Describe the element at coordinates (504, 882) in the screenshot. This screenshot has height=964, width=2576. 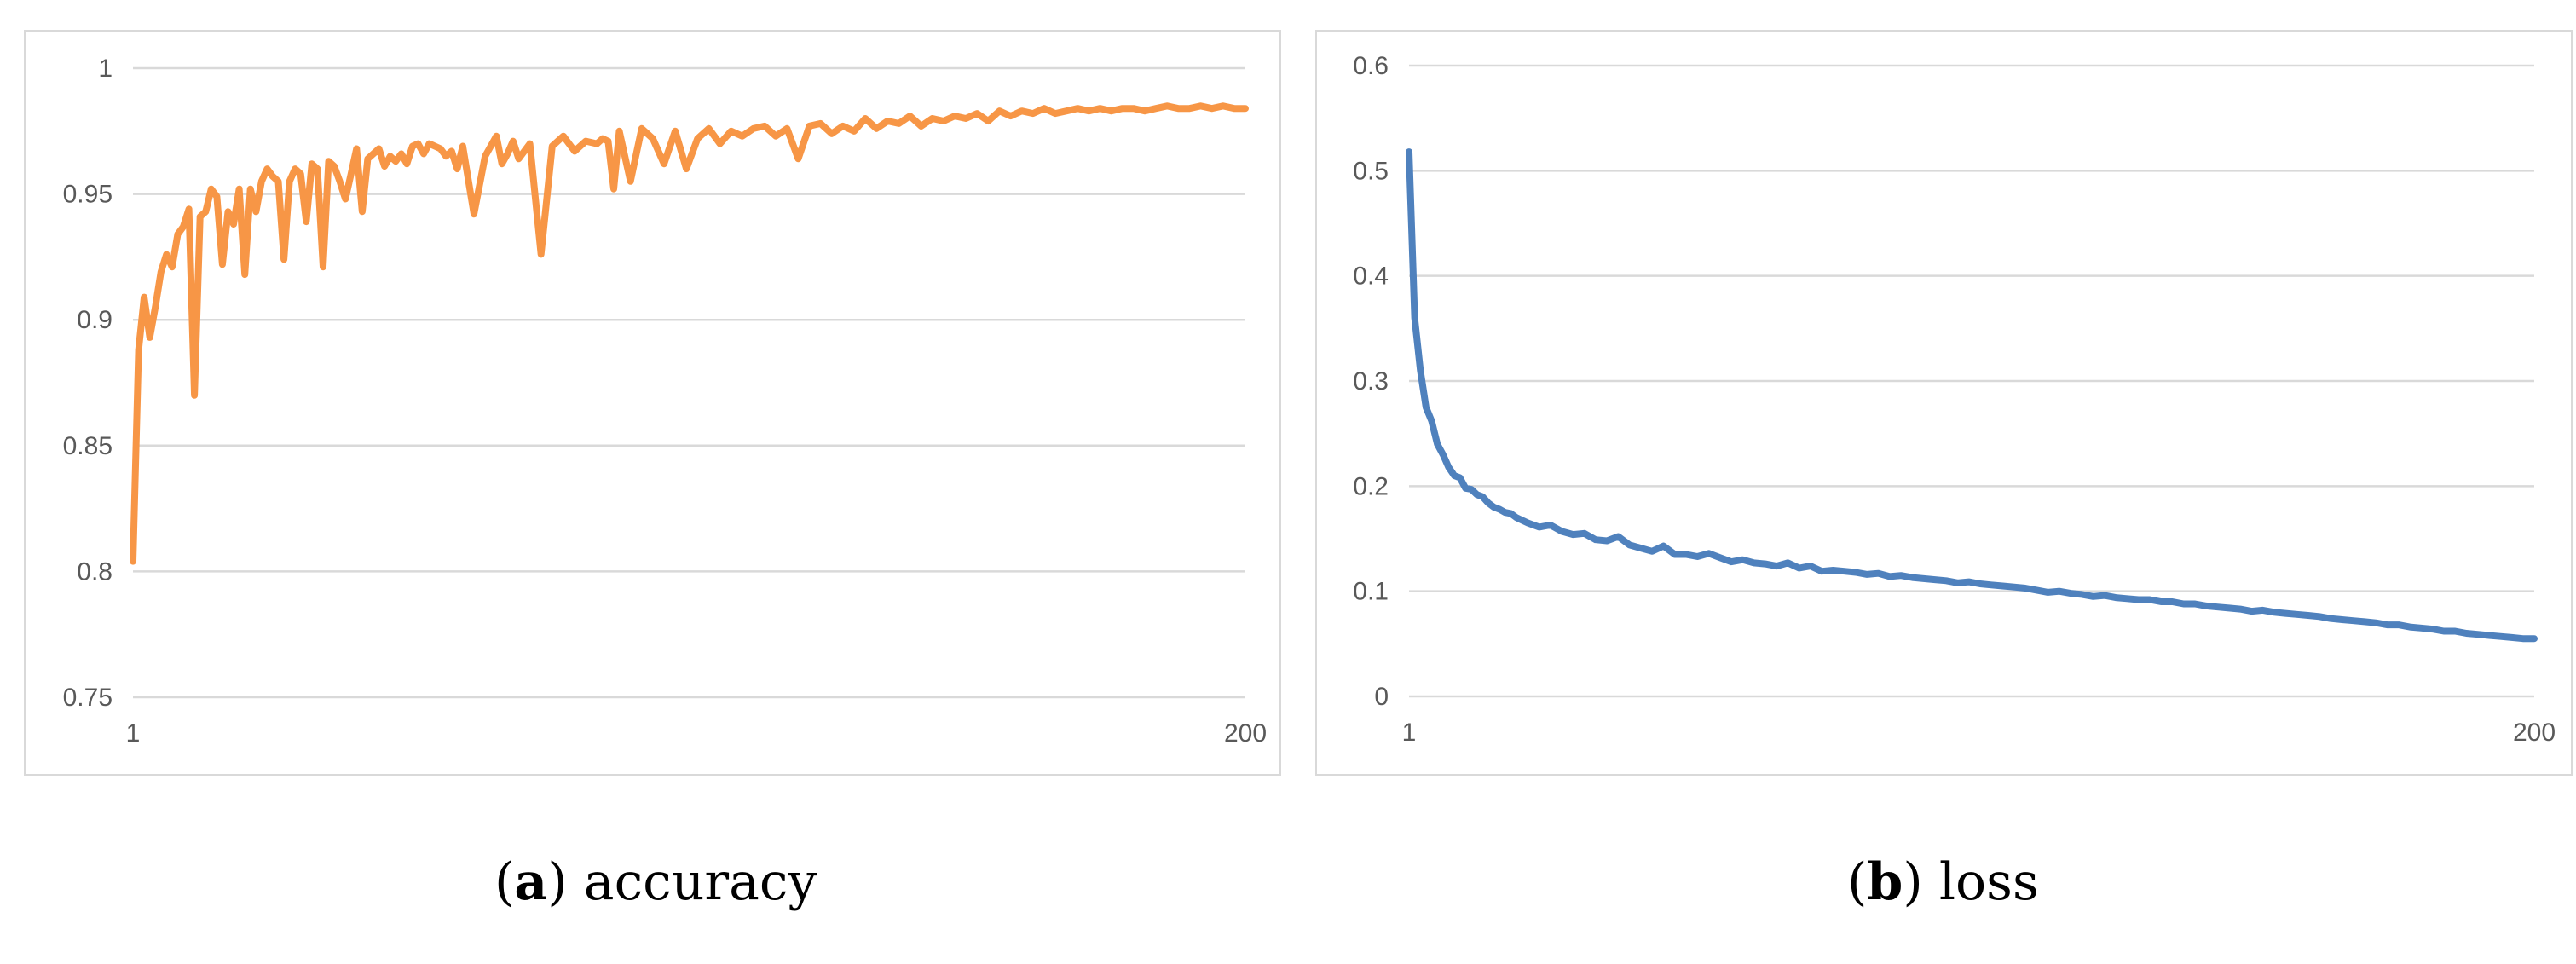
I see `caption-a-open: (` at that location.